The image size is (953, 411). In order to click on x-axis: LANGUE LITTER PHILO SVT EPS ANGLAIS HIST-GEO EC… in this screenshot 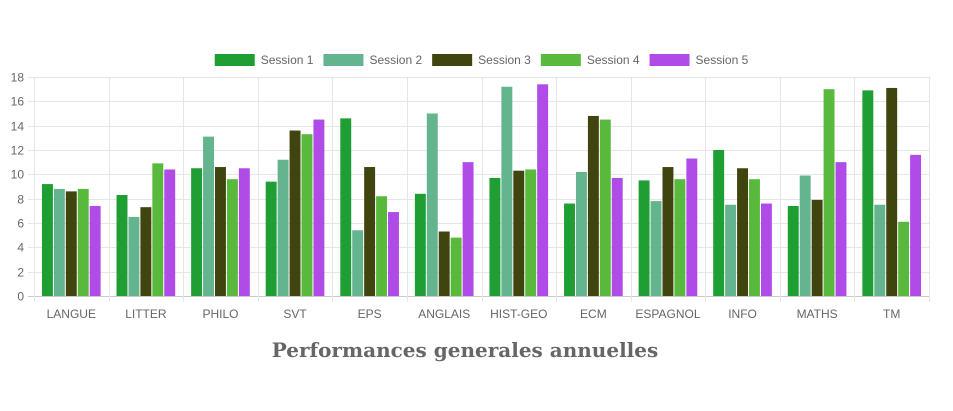, I will do `click(474, 314)`.